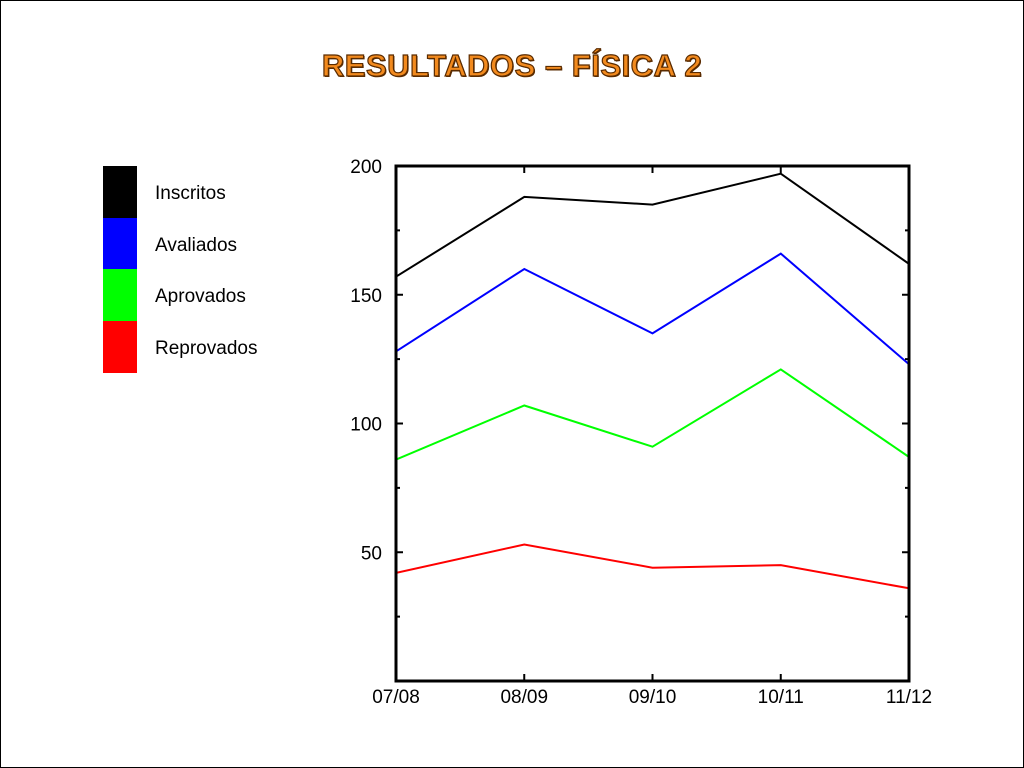 This screenshot has height=768, width=1024. What do you see at coordinates (366, 425) in the screenshot?
I see `y-tick-label-100: 100` at bounding box center [366, 425].